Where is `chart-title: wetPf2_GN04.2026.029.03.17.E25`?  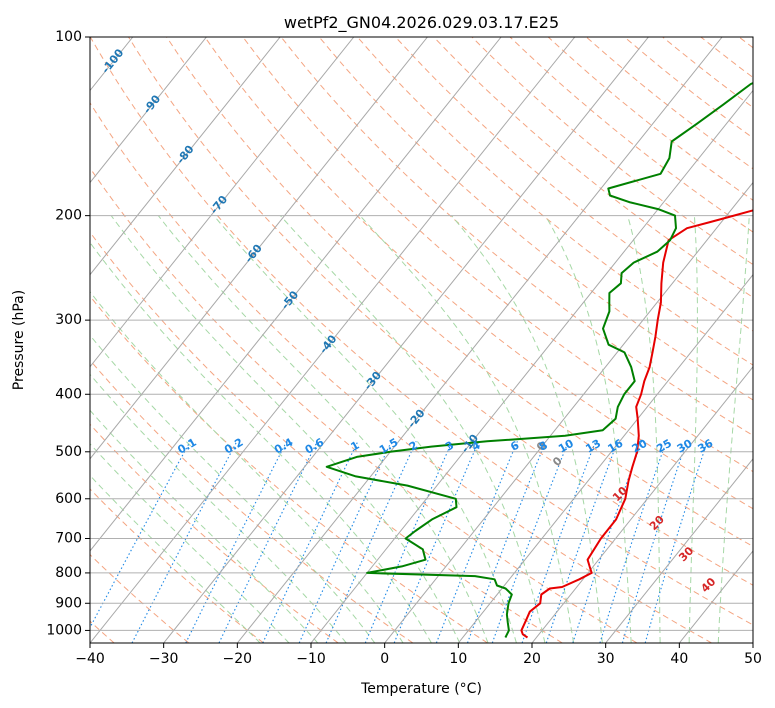 chart-title: wetPf2_GN04.2026.029.03.17.E25 is located at coordinates (421, 23).